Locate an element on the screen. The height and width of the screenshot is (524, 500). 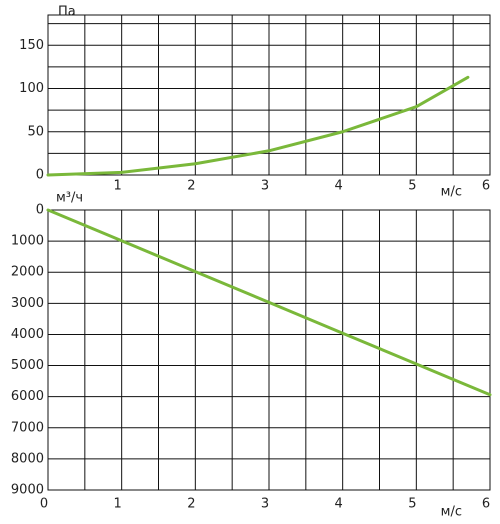
y-tick-label: 150 is located at coordinates (31, 45).